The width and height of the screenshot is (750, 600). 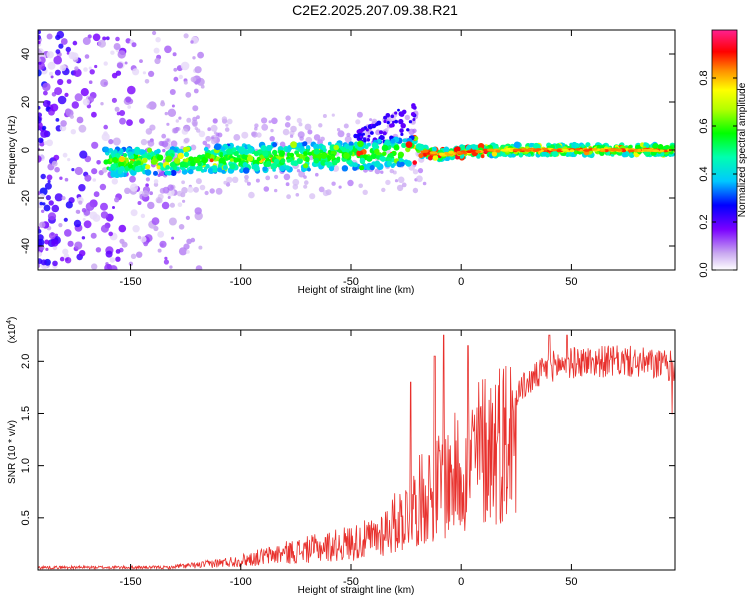 What do you see at coordinates (717, 174) in the screenshot?
I see `colorbar-axis: 0.0 0.2 0.4 0.6 0.8` at bounding box center [717, 174].